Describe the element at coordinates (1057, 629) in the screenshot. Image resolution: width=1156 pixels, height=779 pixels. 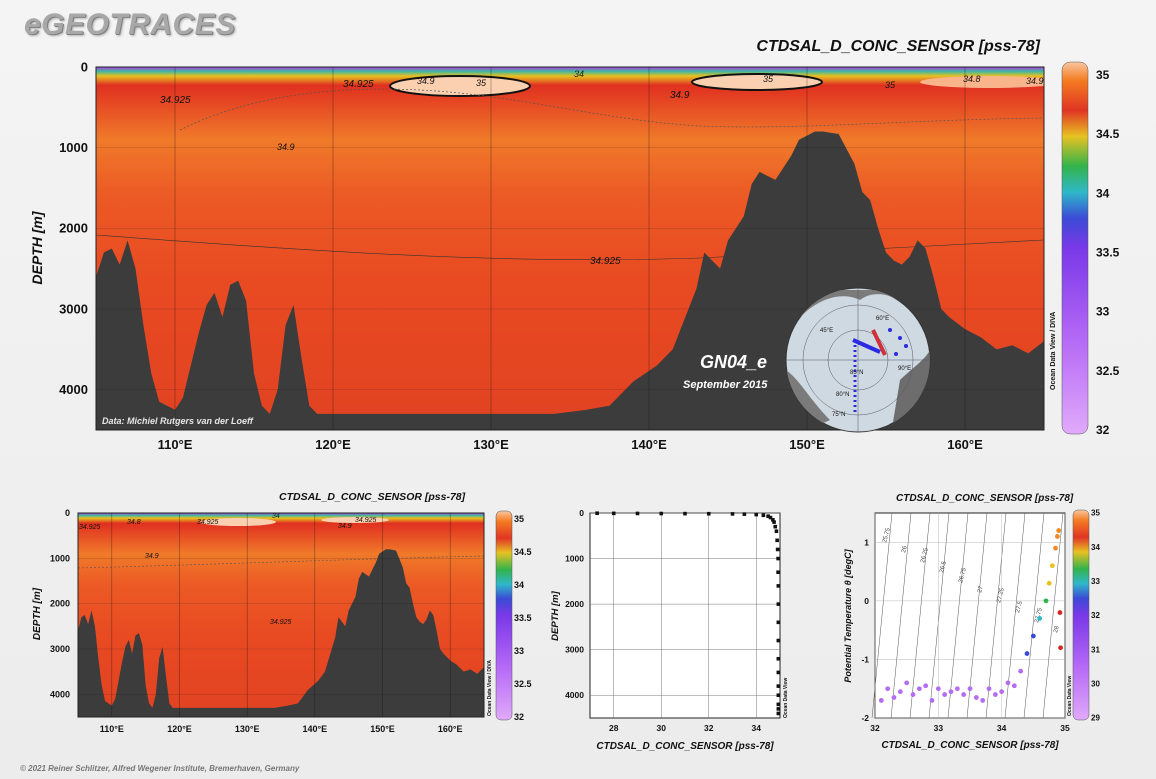
I see `isopycnal-label: 28` at that location.